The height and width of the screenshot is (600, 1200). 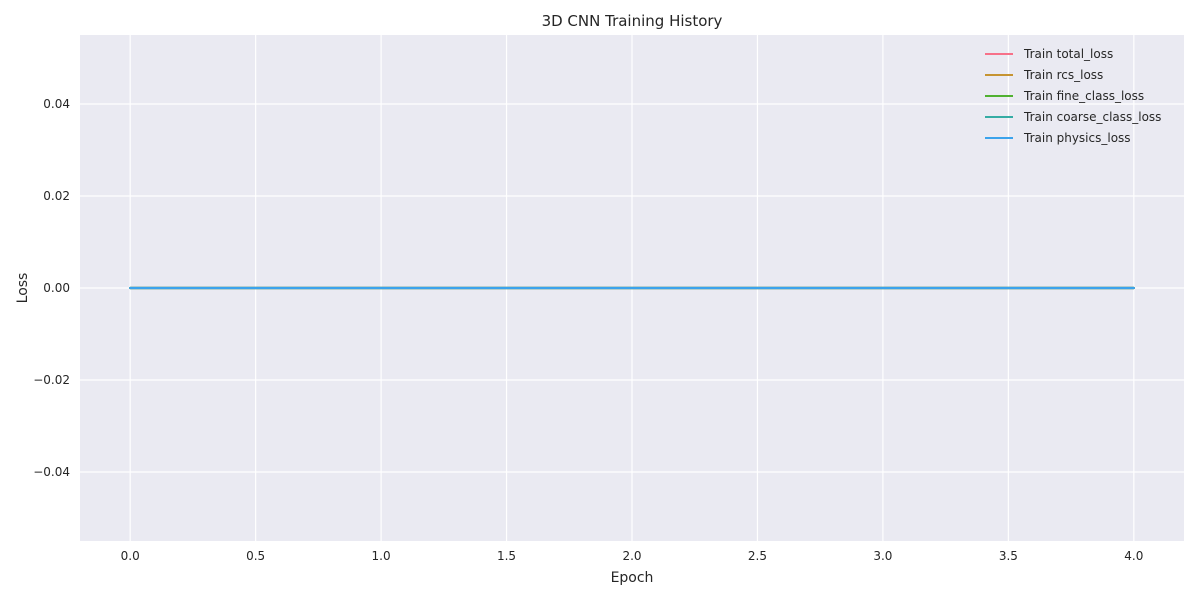 I want to click on legend-label: Train coarse_class_loss, so click(x=1092, y=117).